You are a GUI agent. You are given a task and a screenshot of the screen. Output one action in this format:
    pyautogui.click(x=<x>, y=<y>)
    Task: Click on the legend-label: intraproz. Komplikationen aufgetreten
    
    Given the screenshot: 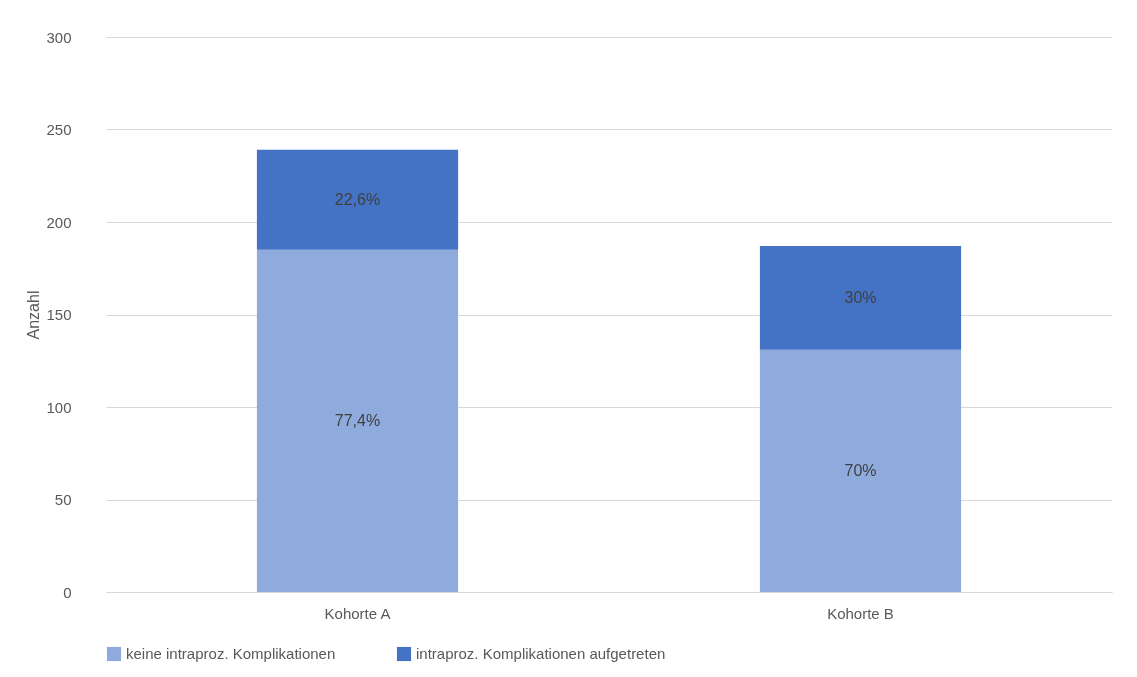 What is the action you would take?
    pyautogui.click(x=541, y=653)
    